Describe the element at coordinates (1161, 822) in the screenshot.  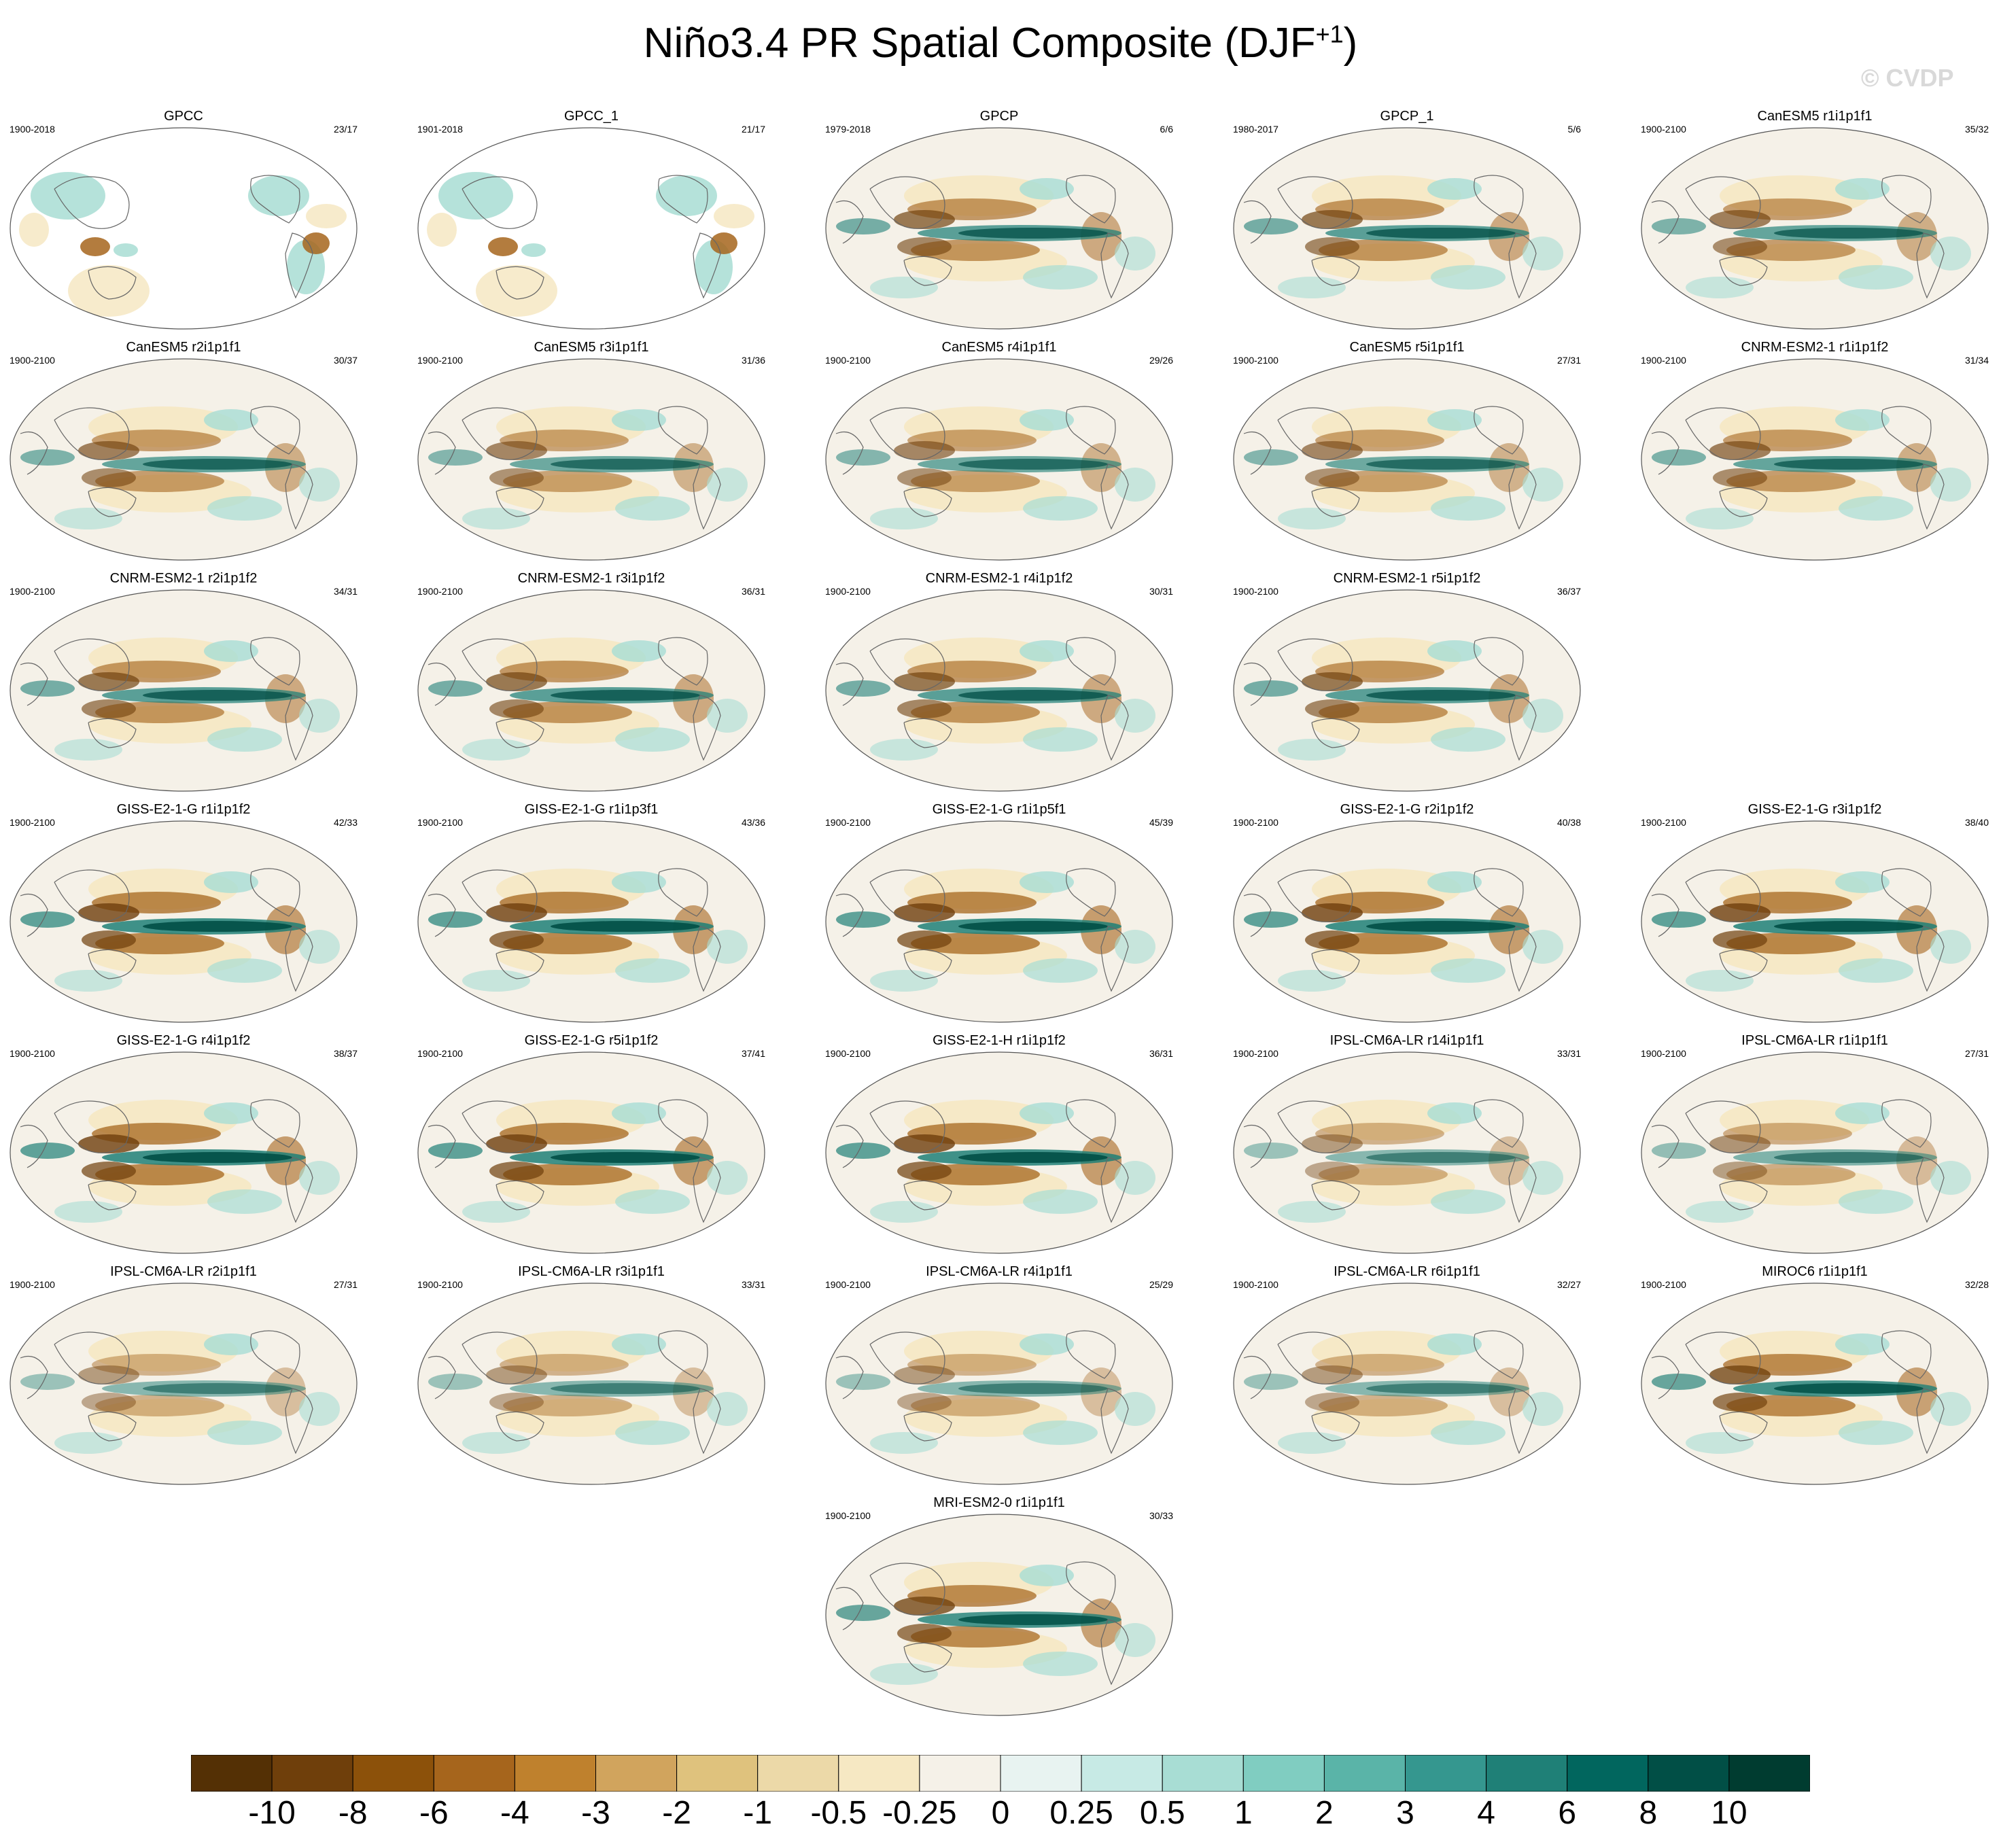
I see `panel-event-count: 45/39` at that location.